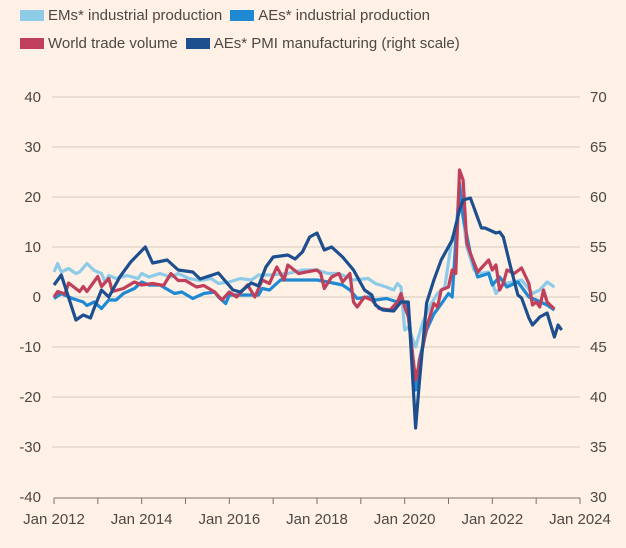 The height and width of the screenshot is (548, 626). I want to click on y-tick-label-left: 30, so click(32, 147).